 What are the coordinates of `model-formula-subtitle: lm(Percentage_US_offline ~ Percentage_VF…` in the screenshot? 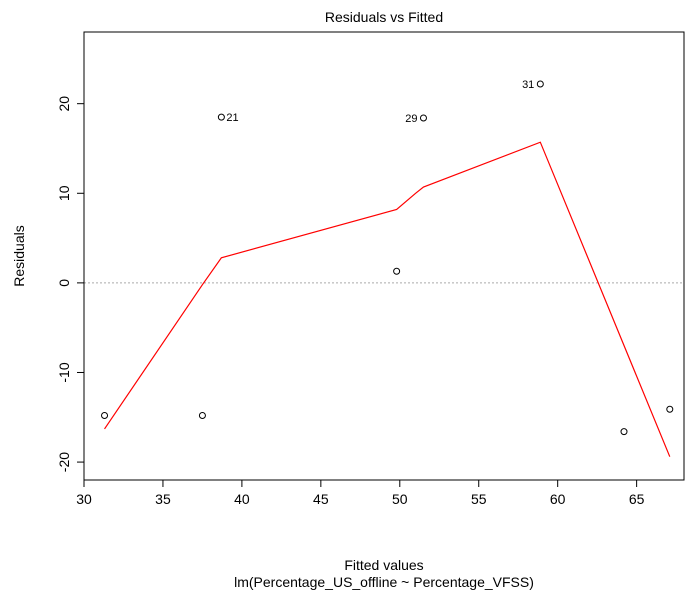 It's located at (384, 582).